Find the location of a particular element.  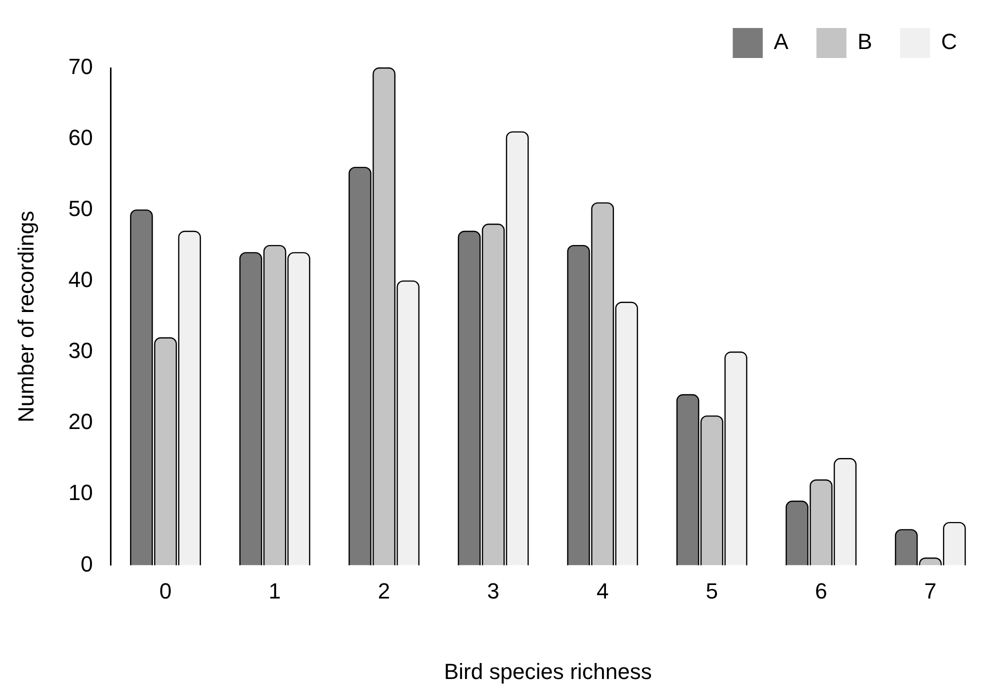

y-tick-label: 10 is located at coordinates (80, 493).